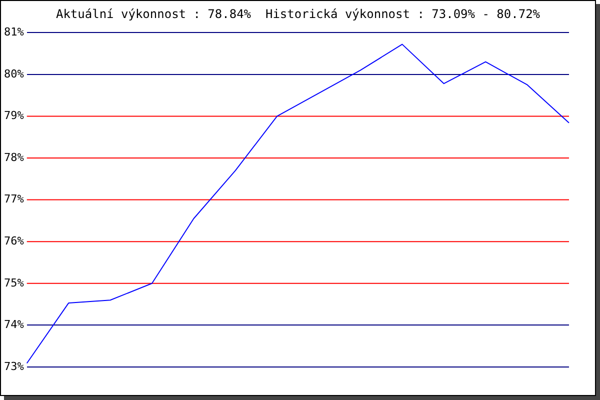 The width and height of the screenshot is (600, 400). What do you see at coordinates (14, 199) in the screenshot?
I see `y-tick-label: 77%` at bounding box center [14, 199].